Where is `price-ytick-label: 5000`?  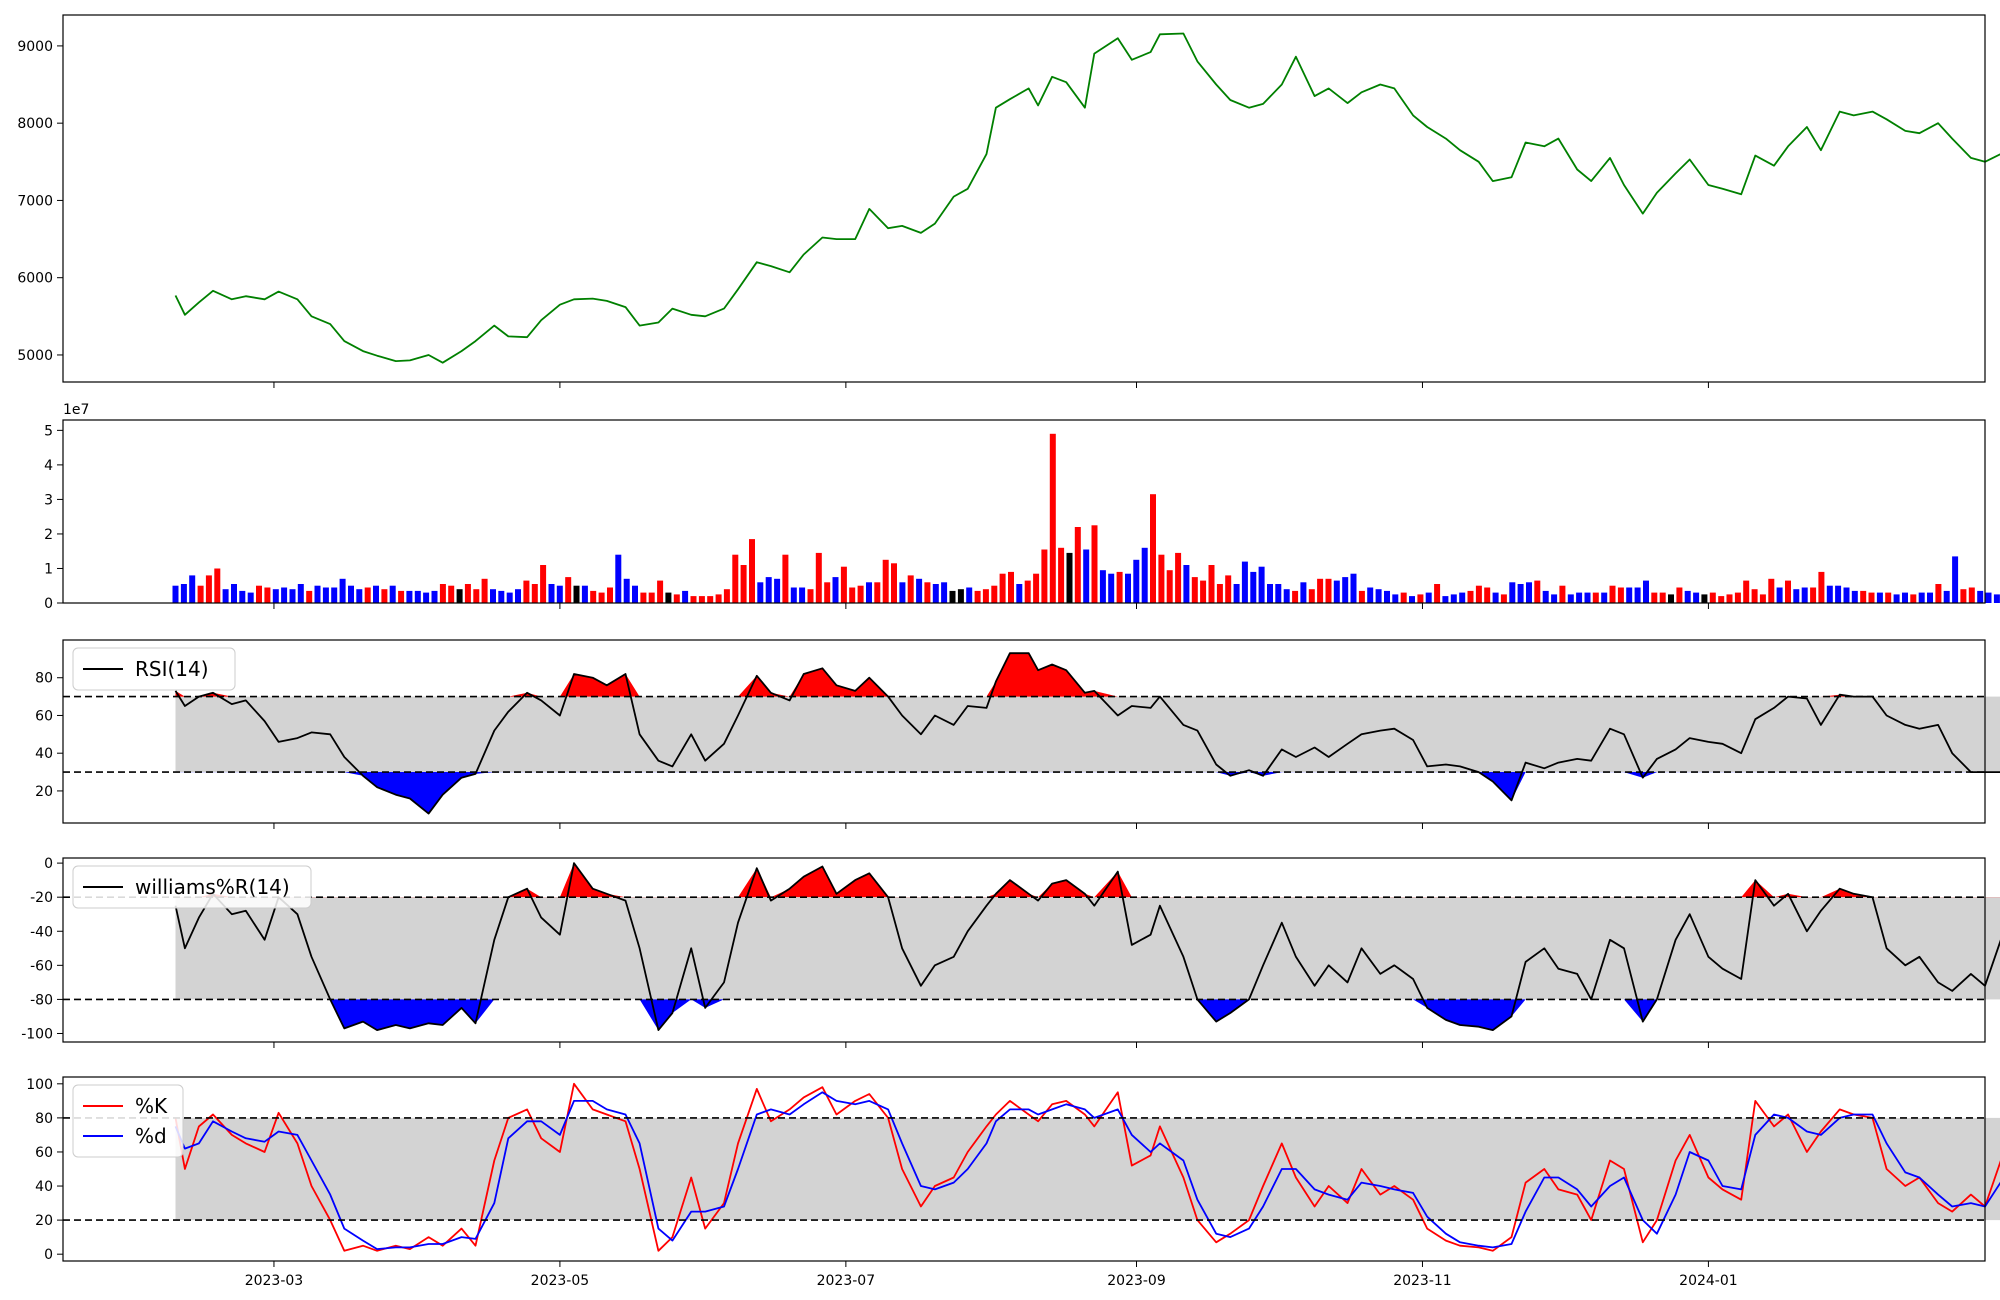
price-ytick-label: 5000 is located at coordinates (35, 356).